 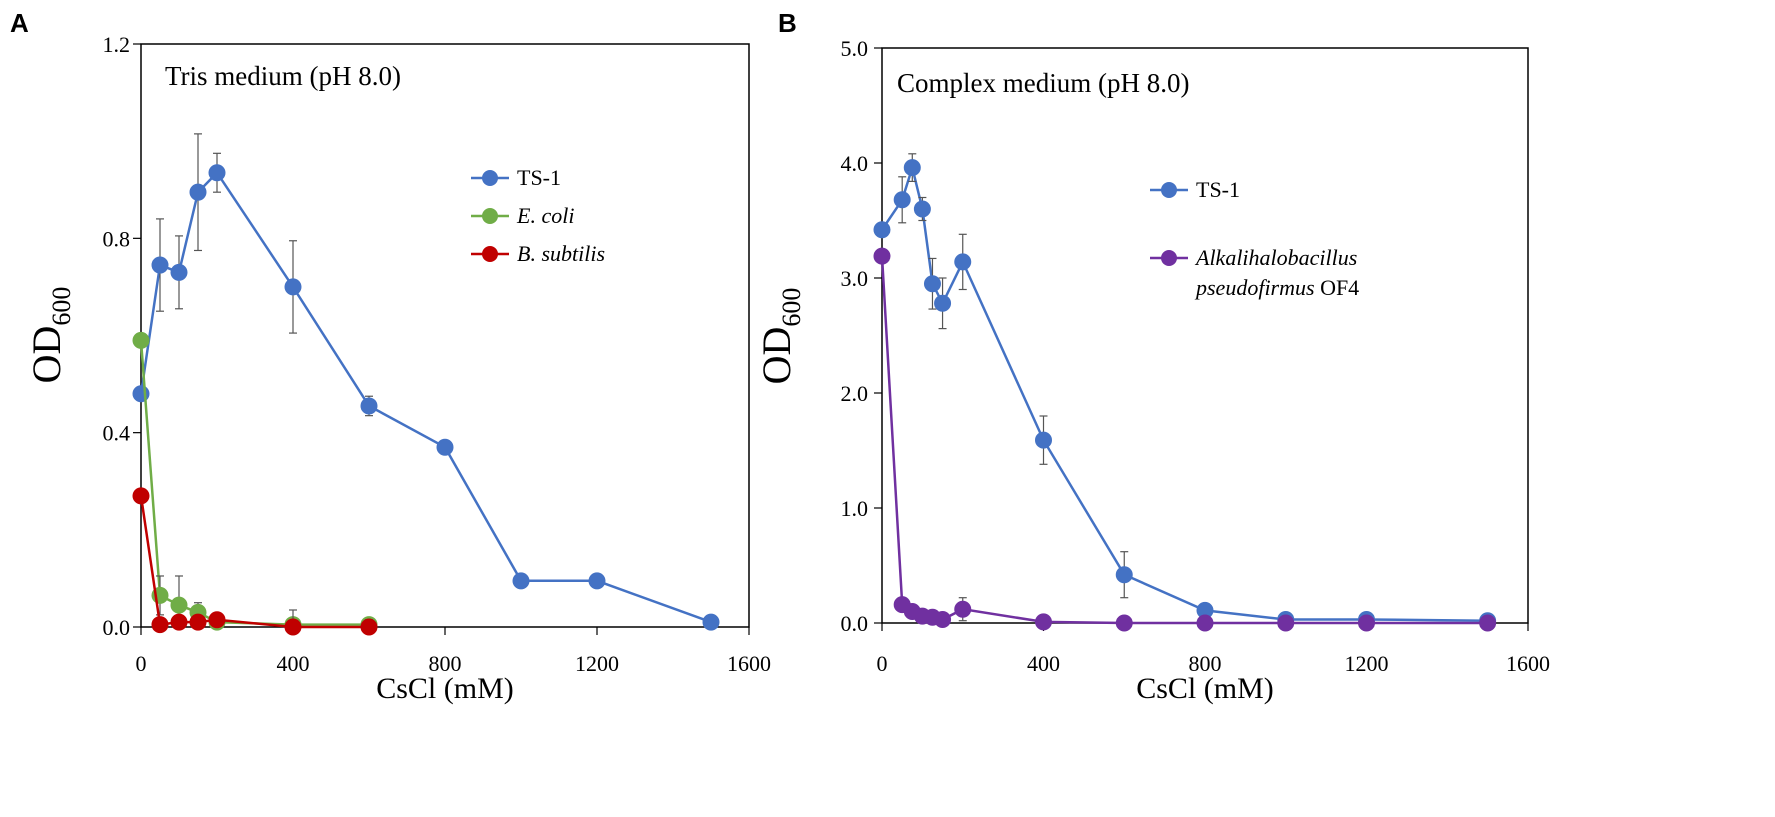 I want to click on panel-b-x-axis-title: CsCl (mM), so click(x=1205, y=688).